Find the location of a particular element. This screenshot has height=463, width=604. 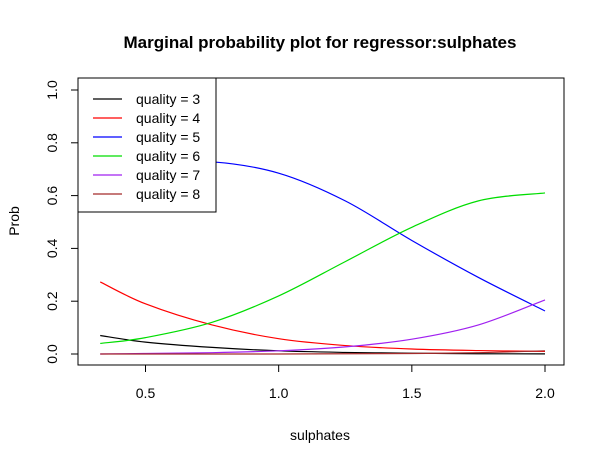

x-tick-label: 1.5 is located at coordinates (412, 393).